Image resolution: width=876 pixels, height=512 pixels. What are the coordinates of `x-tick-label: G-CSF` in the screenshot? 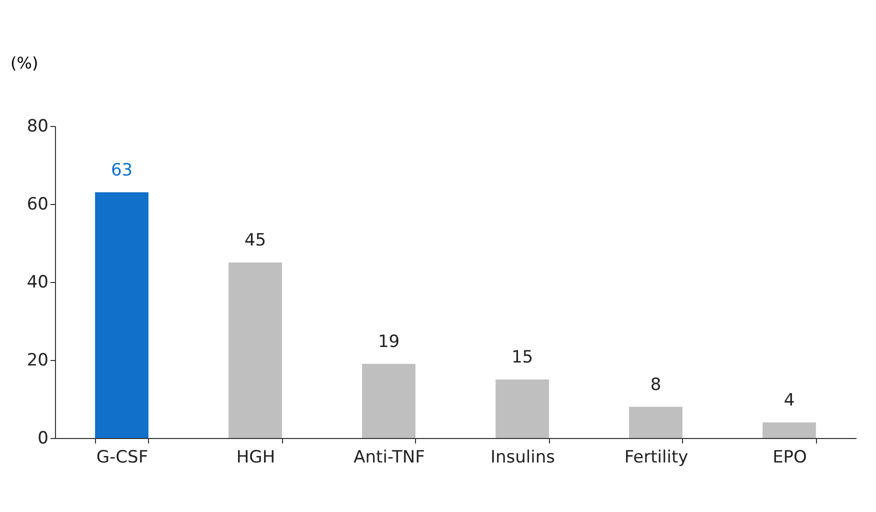 It's located at (122, 458).